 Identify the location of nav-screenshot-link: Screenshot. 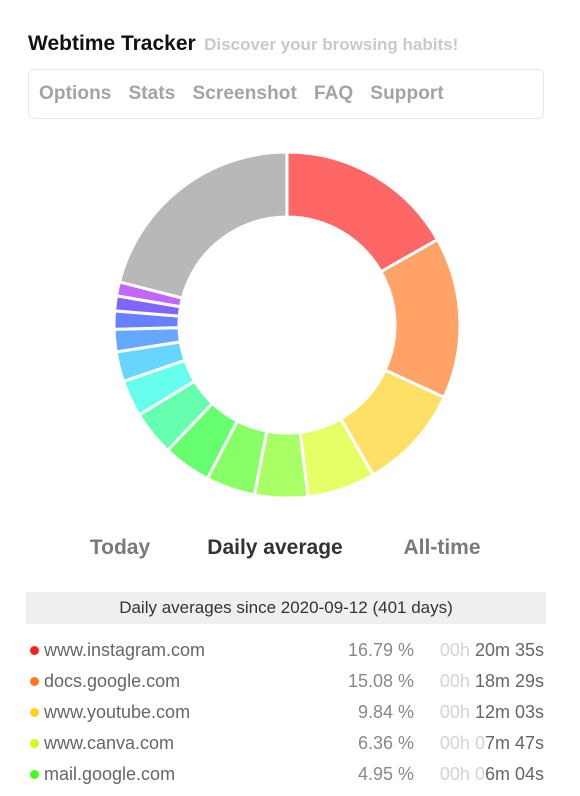
(244, 93).